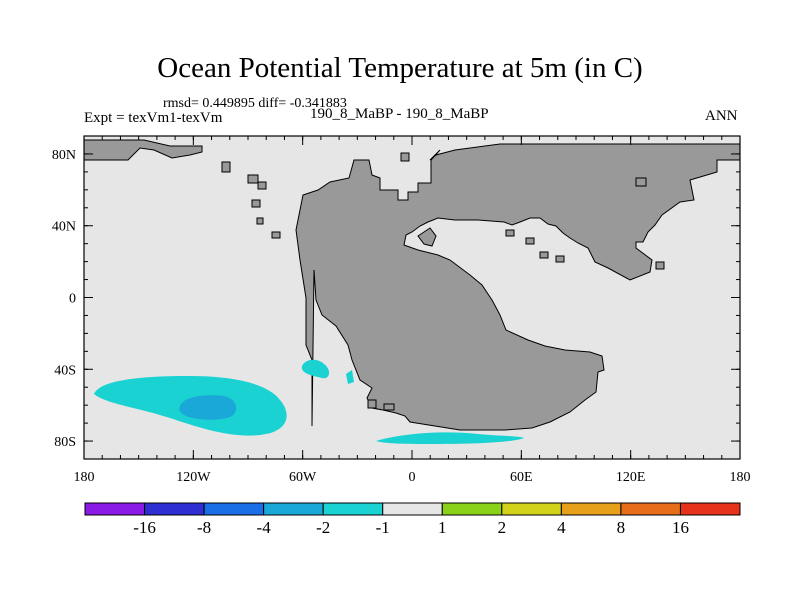 The height and width of the screenshot is (600, 800). What do you see at coordinates (64, 155) in the screenshot?
I see `lat-tick-label: 80N` at bounding box center [64, 155].